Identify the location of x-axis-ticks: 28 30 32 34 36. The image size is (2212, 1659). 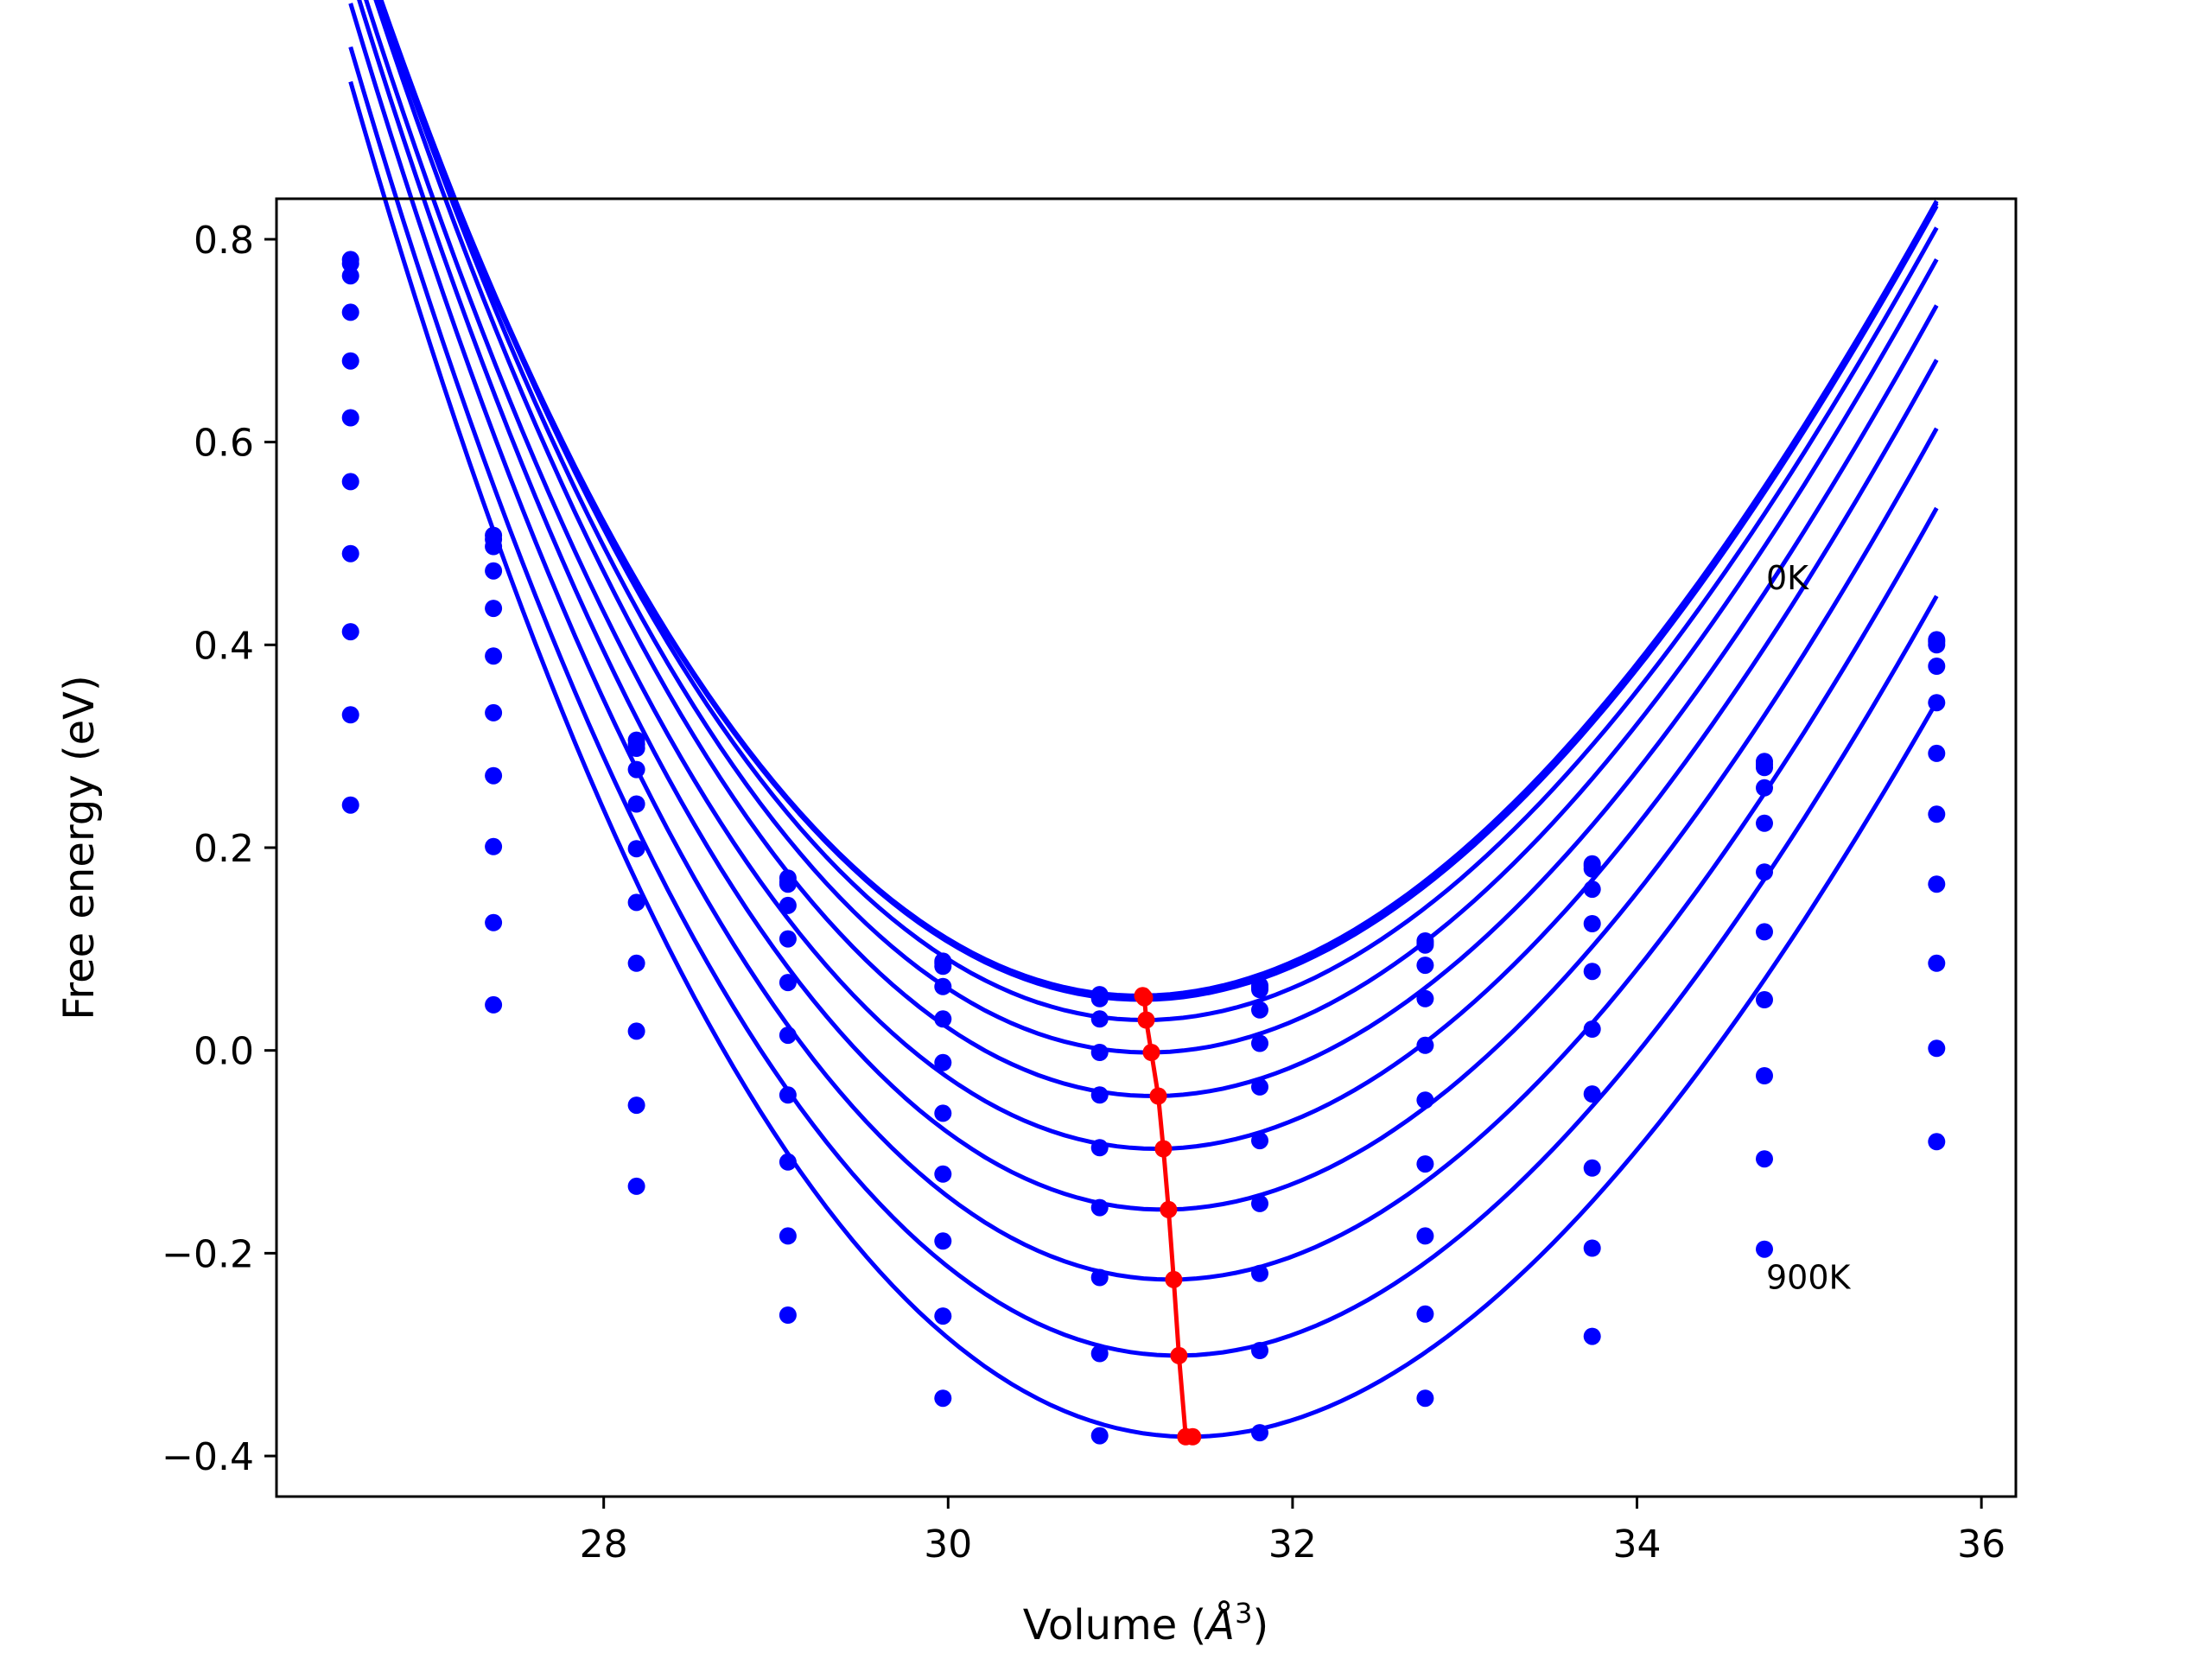
(1292, 1532).